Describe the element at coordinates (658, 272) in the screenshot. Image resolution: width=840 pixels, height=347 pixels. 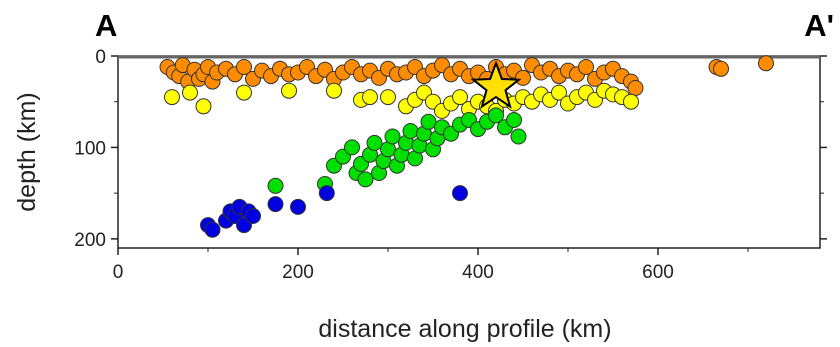
I see `x-tick-label: 600` at that location.